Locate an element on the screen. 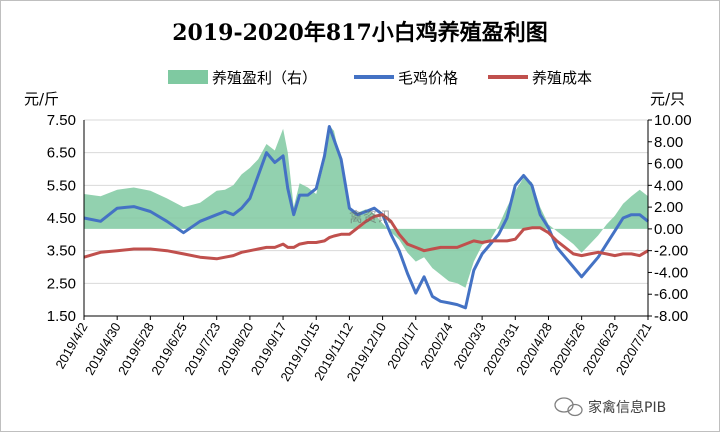  left-tick-label: 3.50 is located at coordinates (61, 251).